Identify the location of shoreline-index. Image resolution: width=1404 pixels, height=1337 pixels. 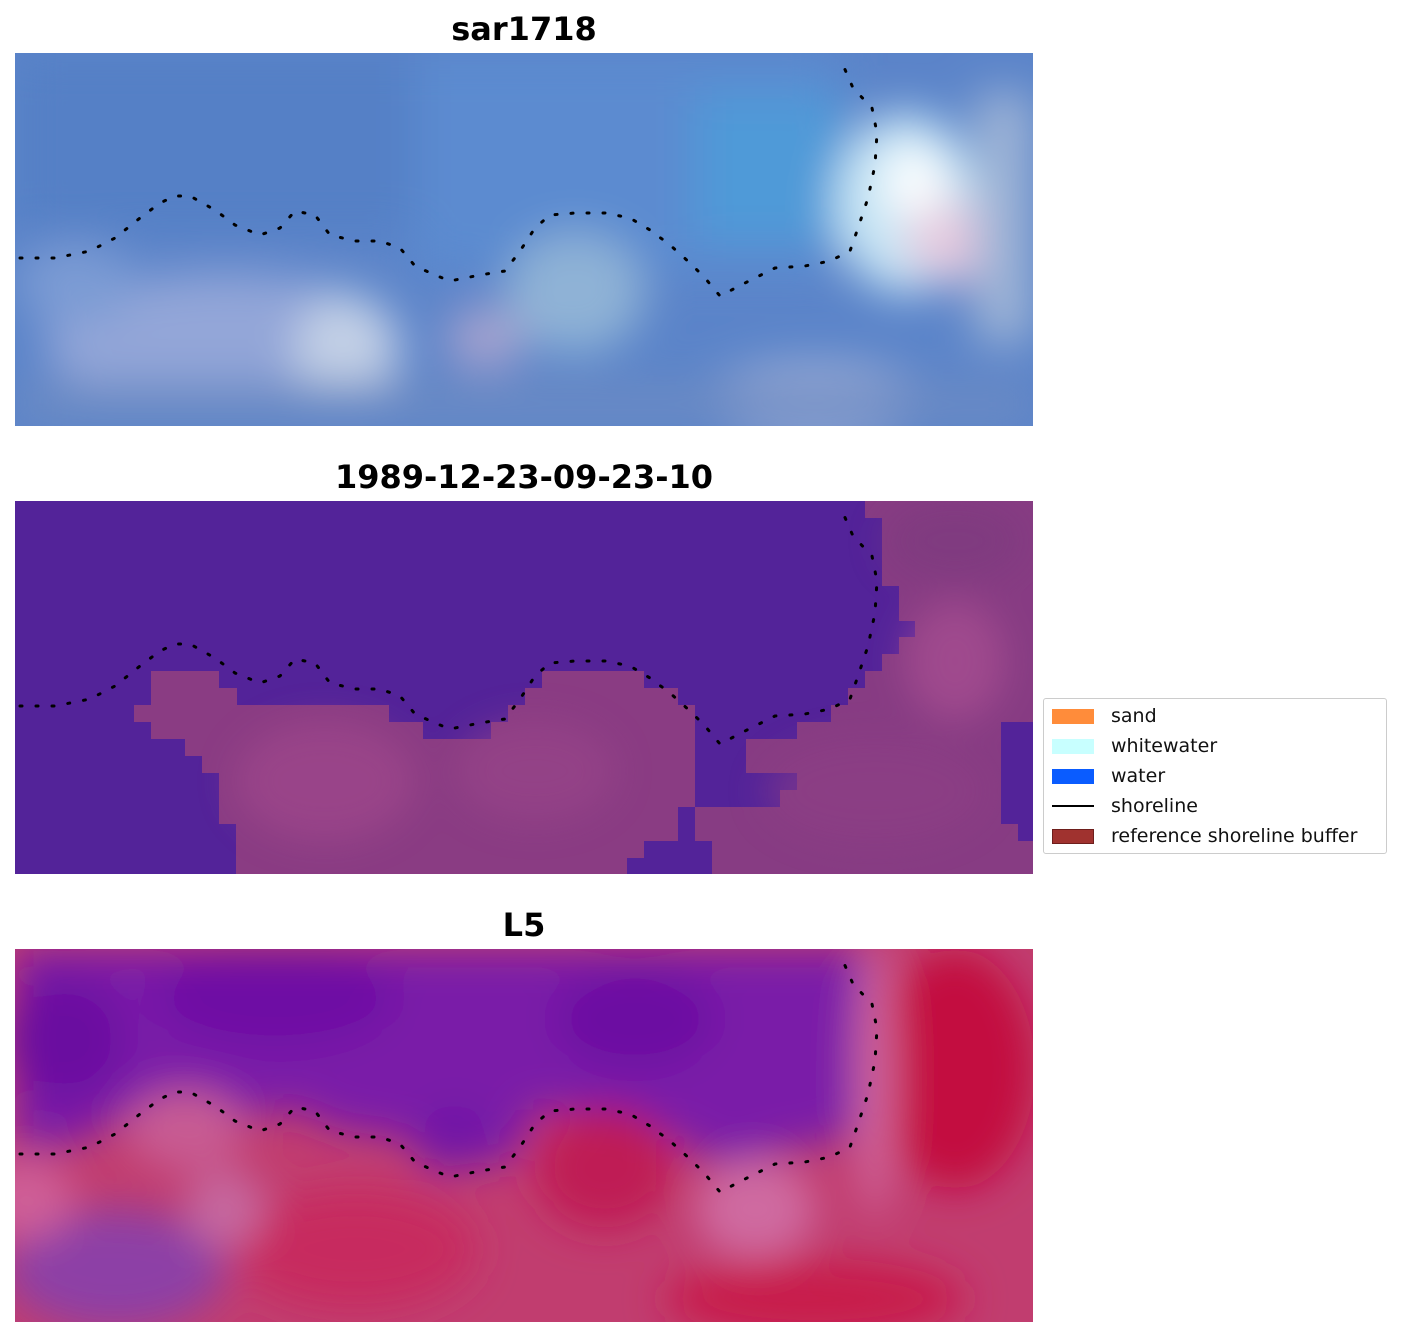
(448, 1073).